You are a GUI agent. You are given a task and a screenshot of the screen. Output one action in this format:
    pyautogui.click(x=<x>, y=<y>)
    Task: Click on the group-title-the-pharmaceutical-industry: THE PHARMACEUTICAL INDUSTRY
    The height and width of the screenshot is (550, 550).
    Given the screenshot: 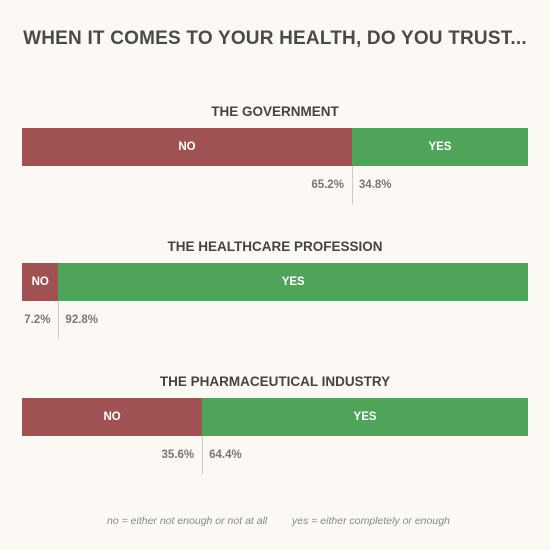 What is the action you would take?
    pyautogui.click(x=275, y=381)
    